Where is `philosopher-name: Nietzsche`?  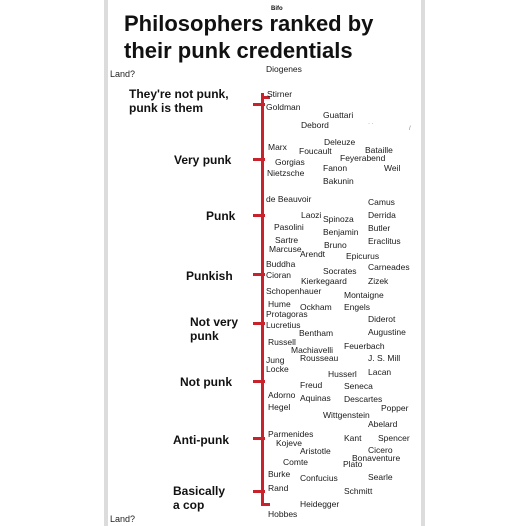
philosopher-name: Nietzsche is located at coordinates (286, 173).